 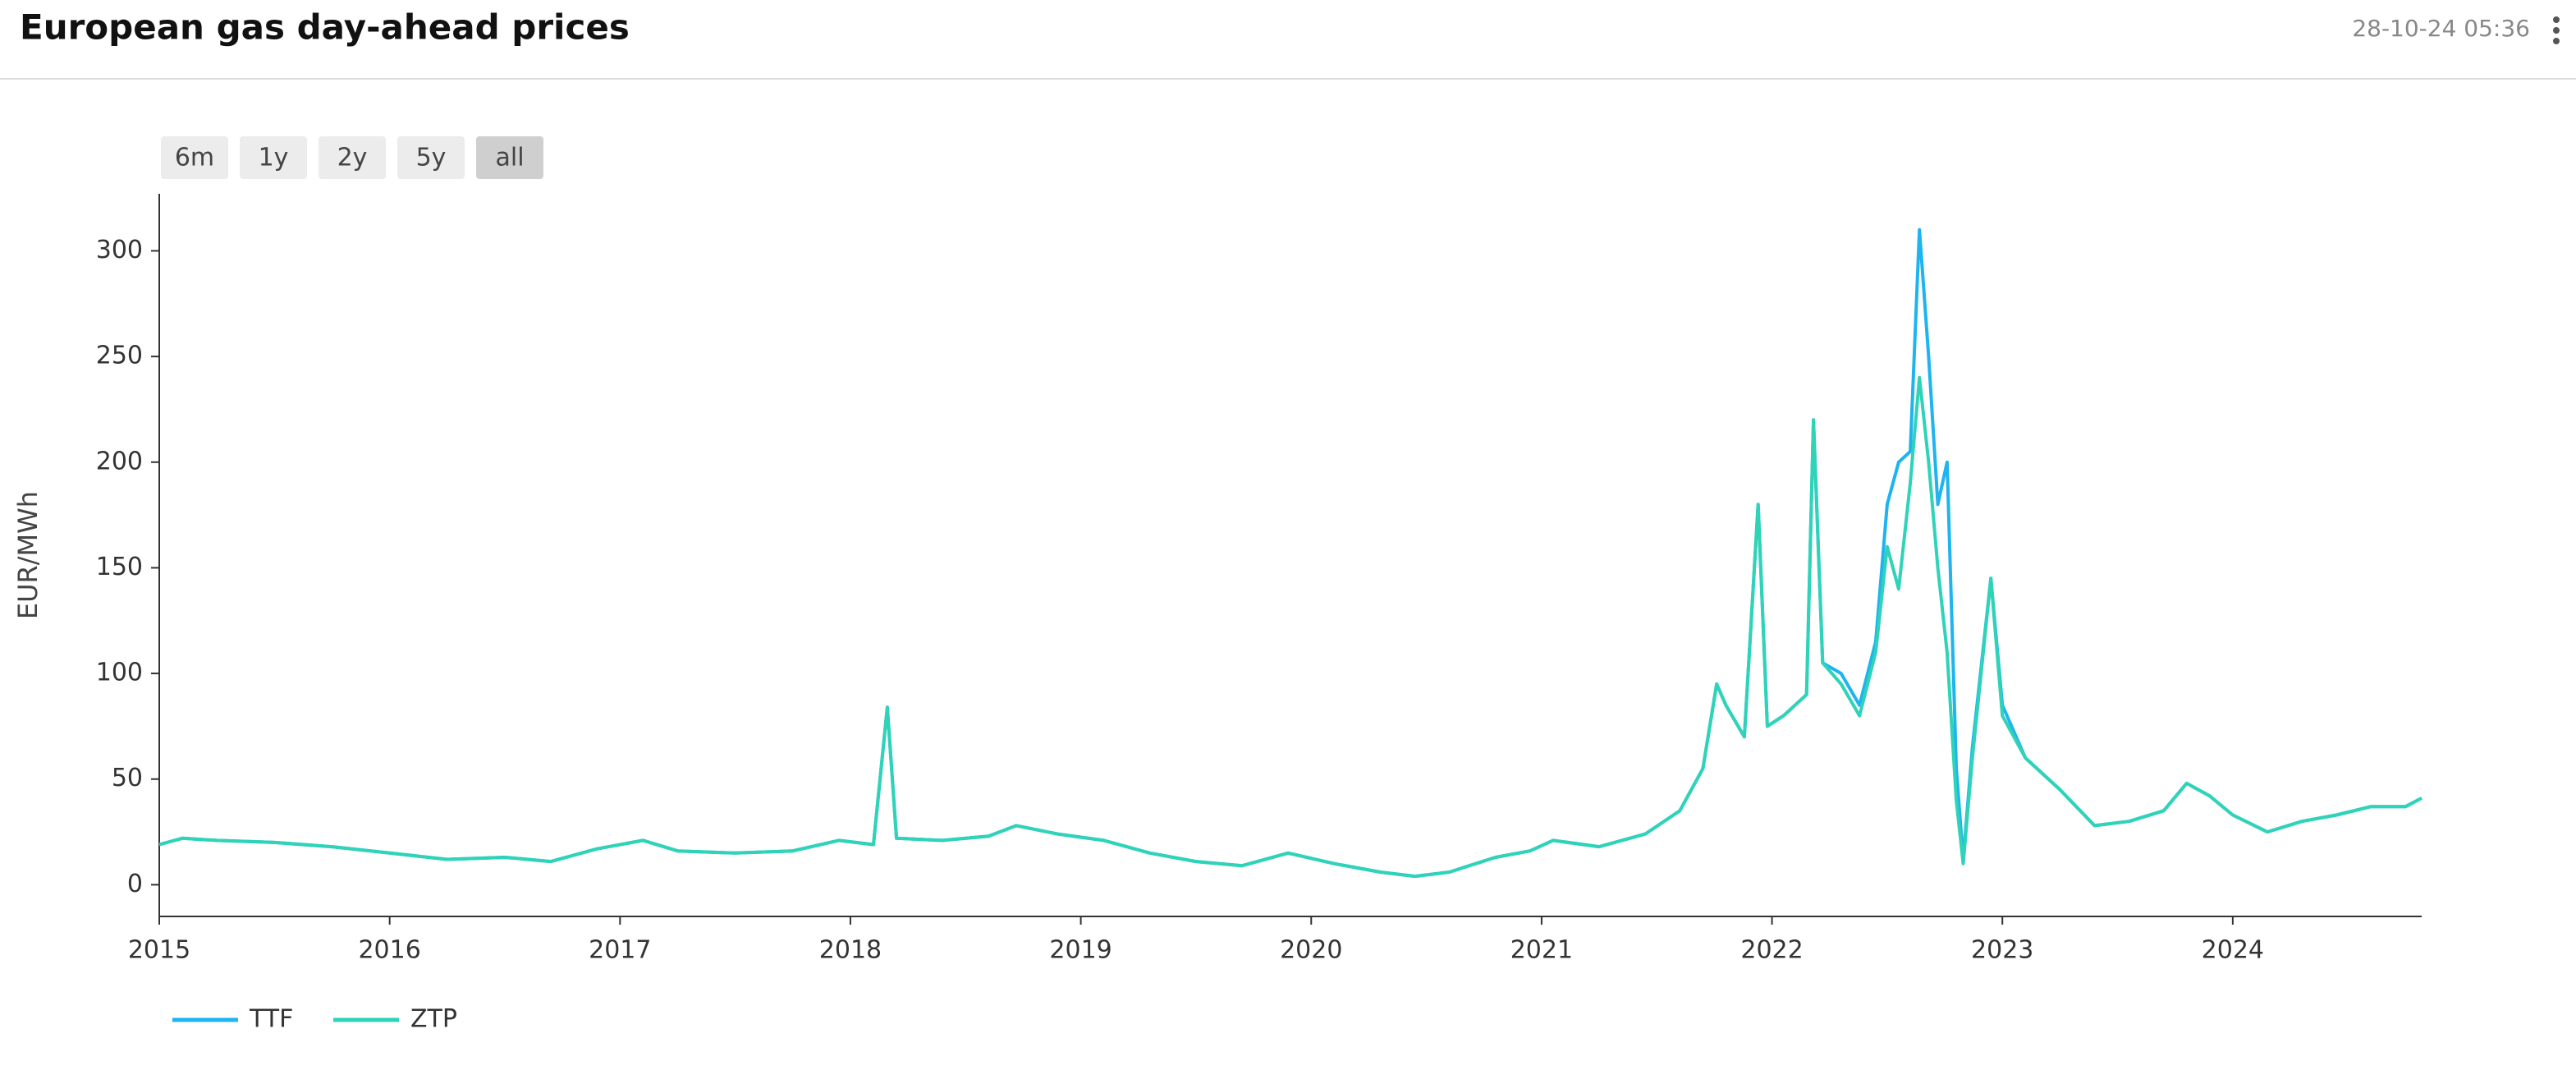 I want to click on x-tick-label: 2020, so click(x=1311, y=950).